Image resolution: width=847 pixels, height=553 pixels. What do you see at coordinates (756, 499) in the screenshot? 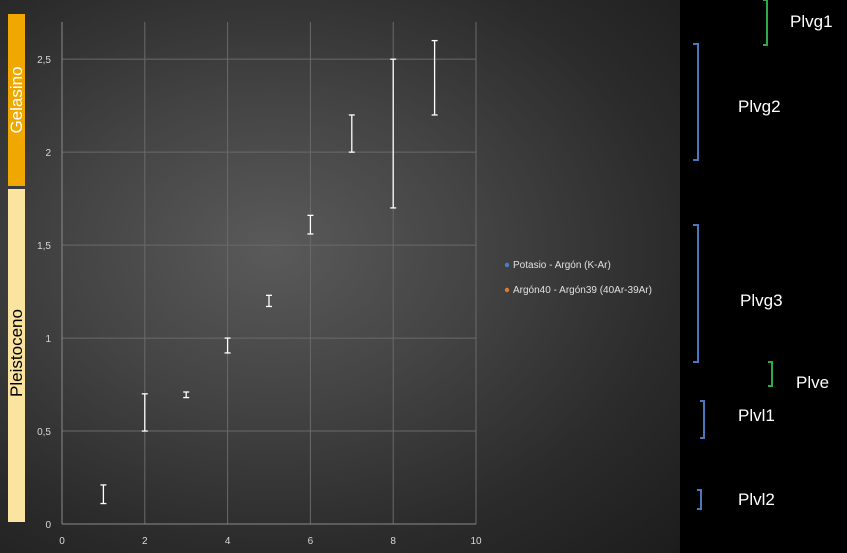
I see `unit-label-plvl2: Plvl2` at bounding box center [756, 499].